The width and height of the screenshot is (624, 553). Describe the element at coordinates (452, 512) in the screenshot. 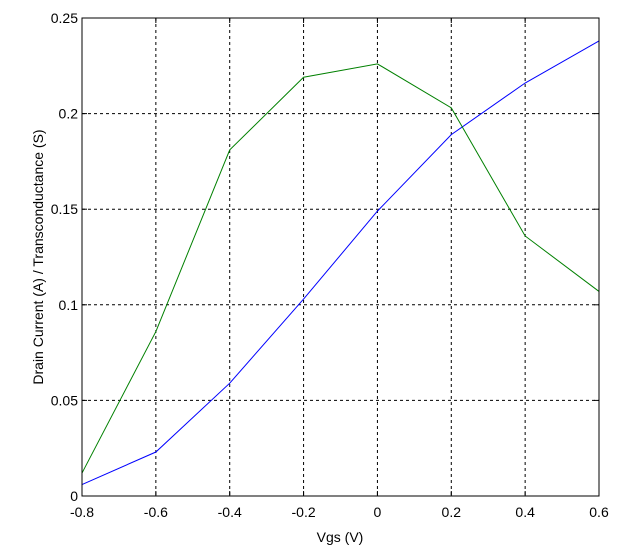

I see `x-tick-label: 0.2` at that location.